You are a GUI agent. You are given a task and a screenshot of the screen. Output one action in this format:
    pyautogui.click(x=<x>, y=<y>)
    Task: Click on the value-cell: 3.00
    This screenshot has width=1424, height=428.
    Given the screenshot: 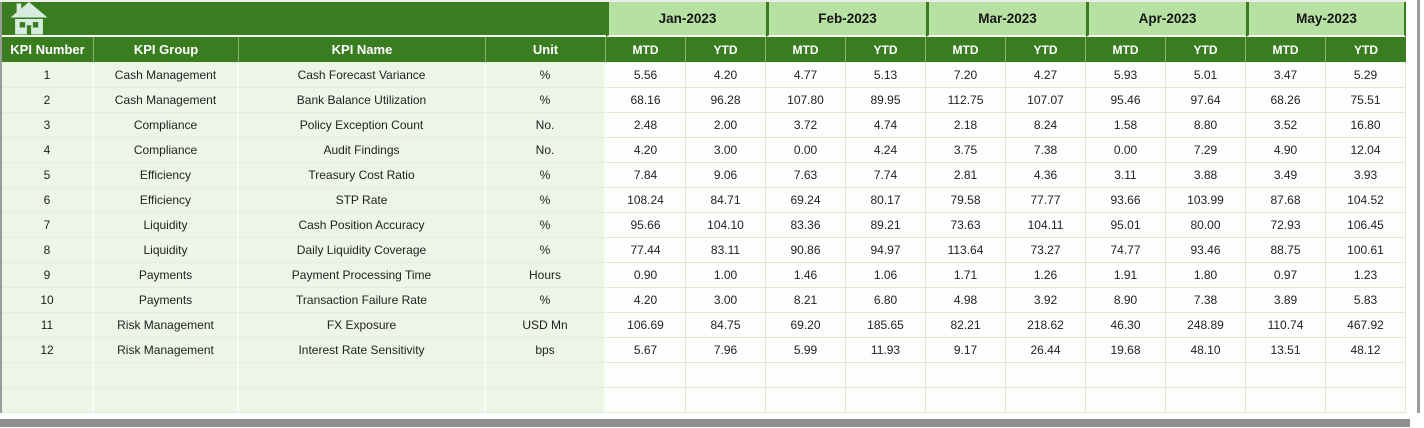 What is the action you would take?
    pyautogui.click(x=726, y=300)
    